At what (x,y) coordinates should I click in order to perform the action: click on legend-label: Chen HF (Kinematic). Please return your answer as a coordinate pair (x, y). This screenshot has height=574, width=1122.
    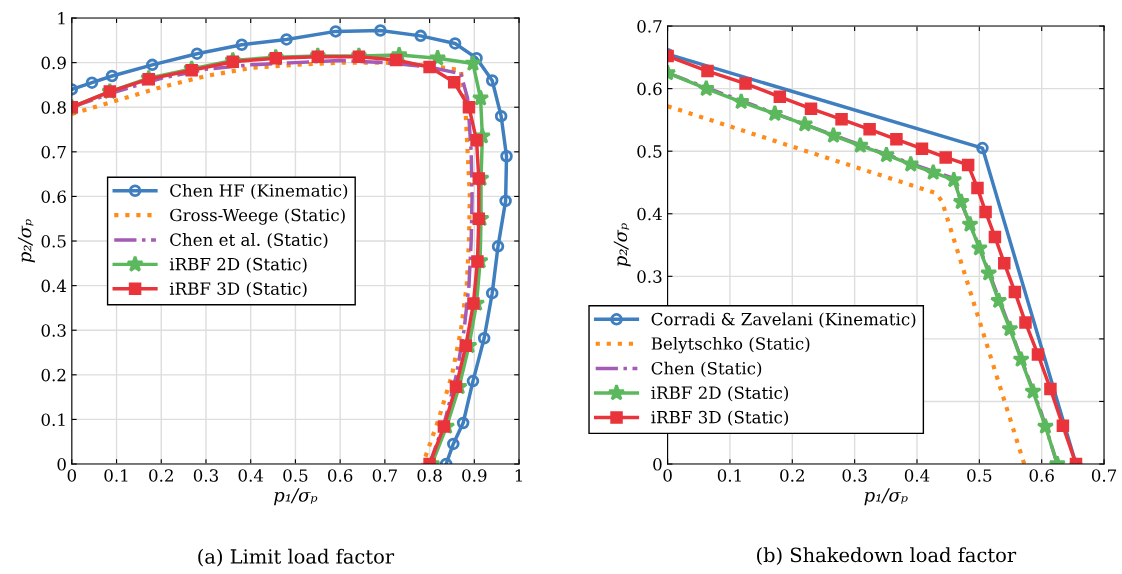
    Looking at the image, I should click on (259, 191).